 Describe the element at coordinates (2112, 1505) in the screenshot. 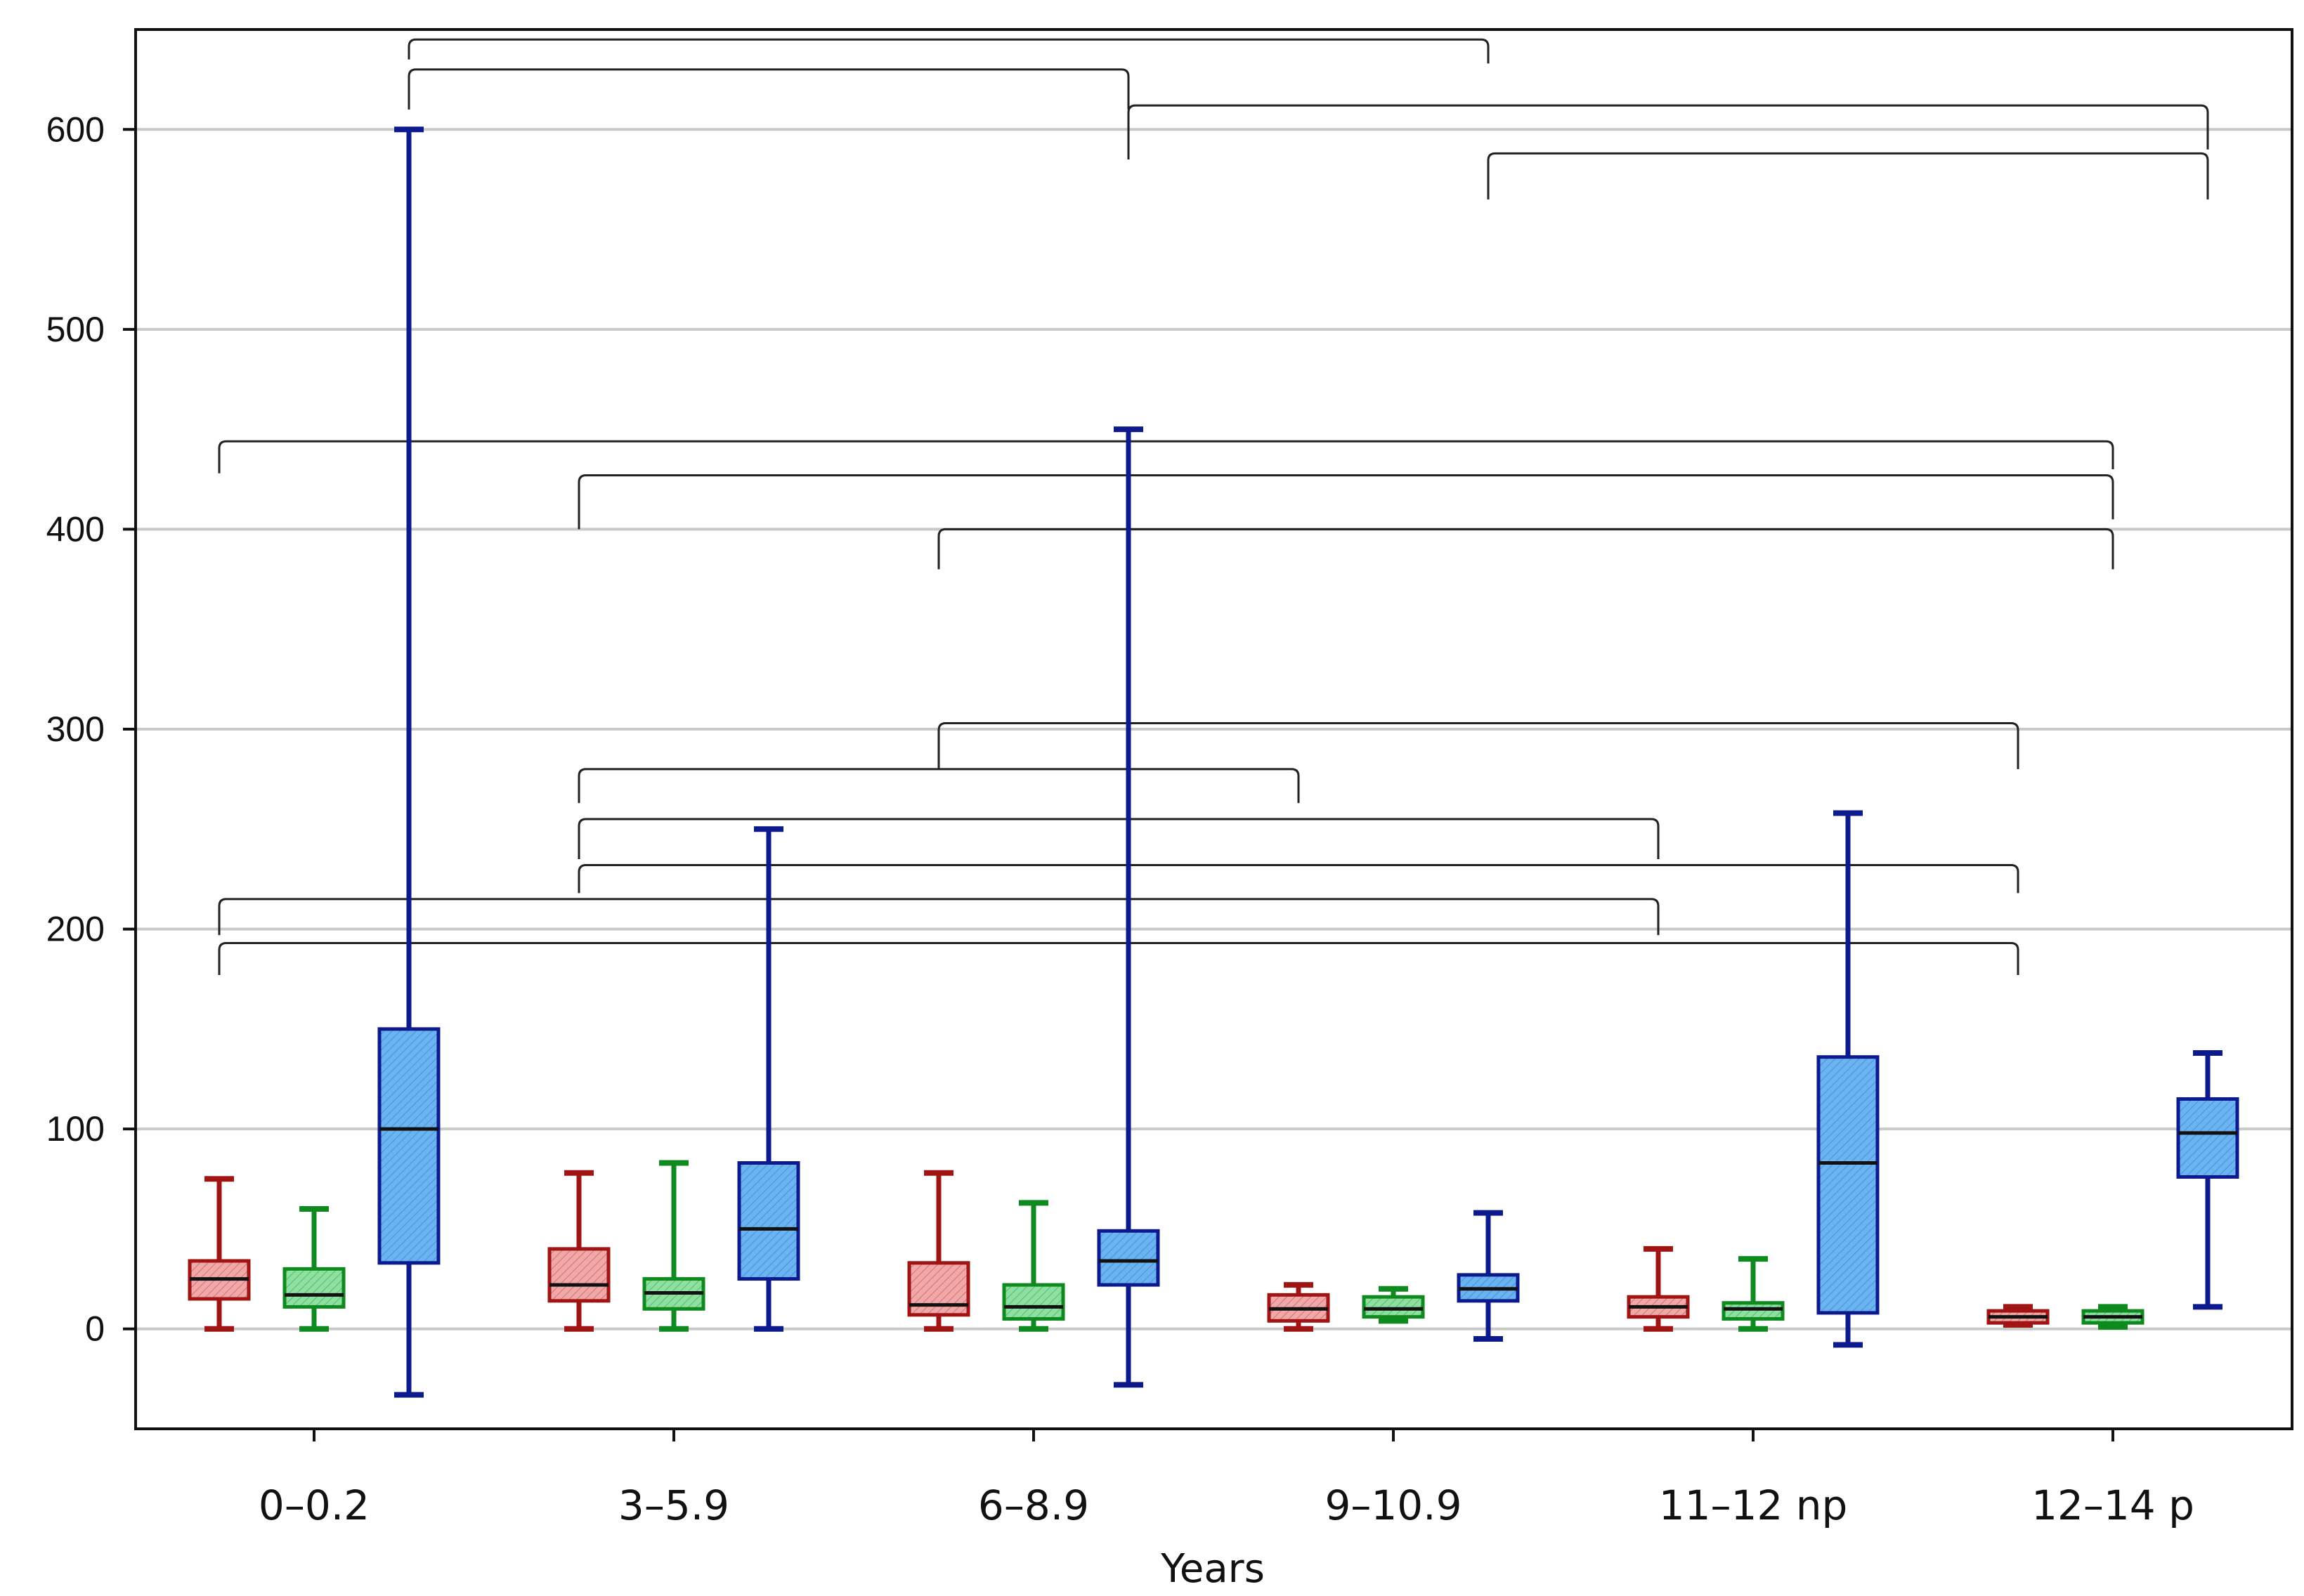

I see `x-tick-label-5: 12–14 p` at that location.